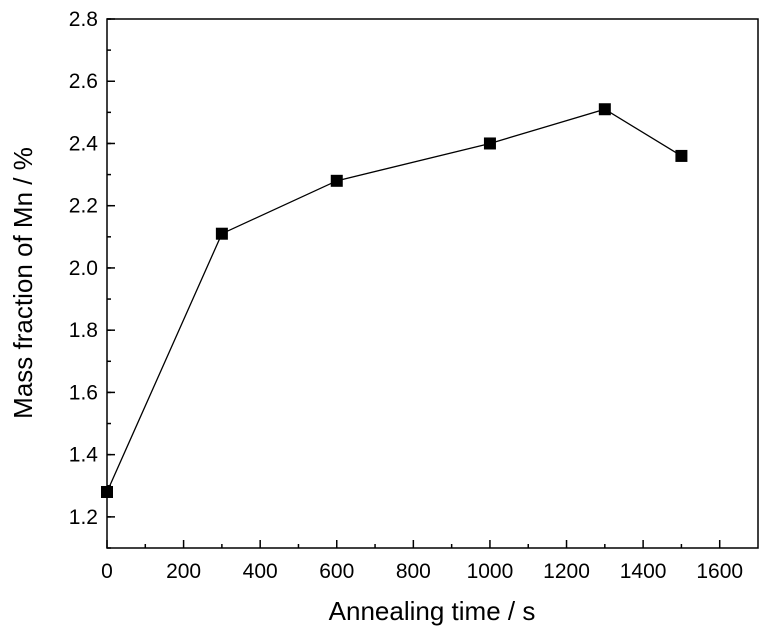 This screenshot has width=768, height=629. I want to click on y-tick-label: 1.8, so click(83, 330).